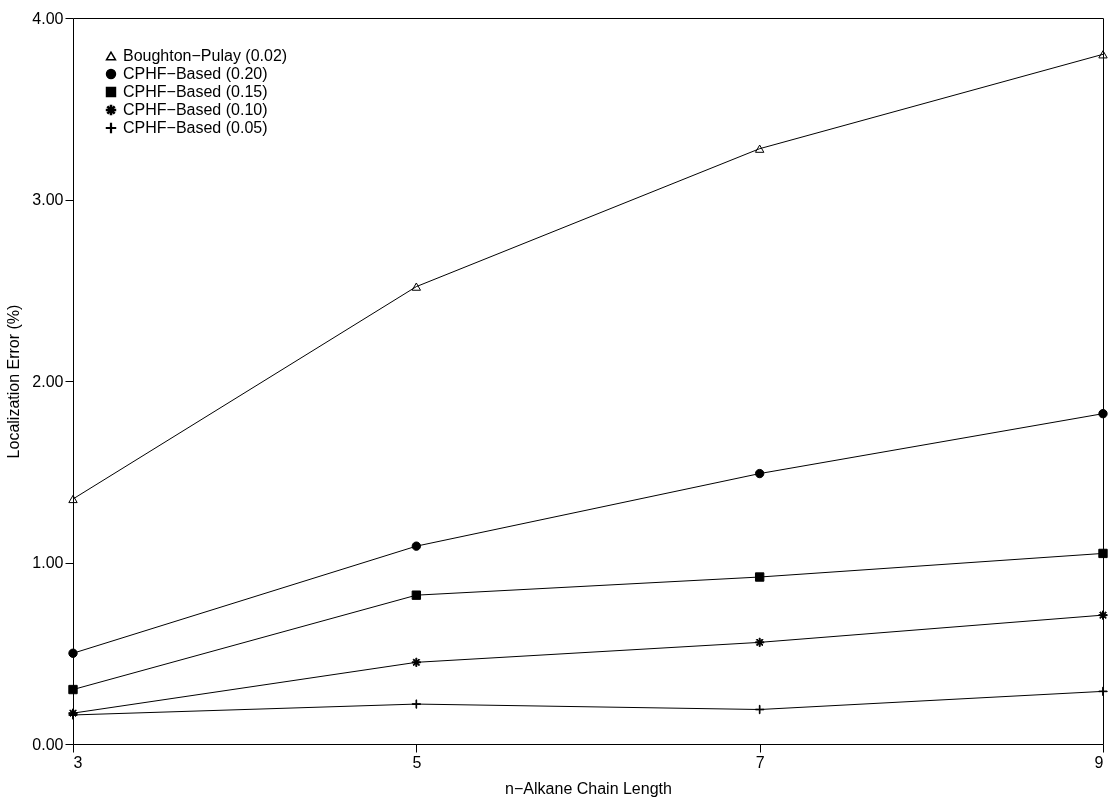 The height and width of the screenshot is (801, 1118). Describe the element at coordinates (417, 762) in the screenshot. I see `x-tick-label: 5` at that location.